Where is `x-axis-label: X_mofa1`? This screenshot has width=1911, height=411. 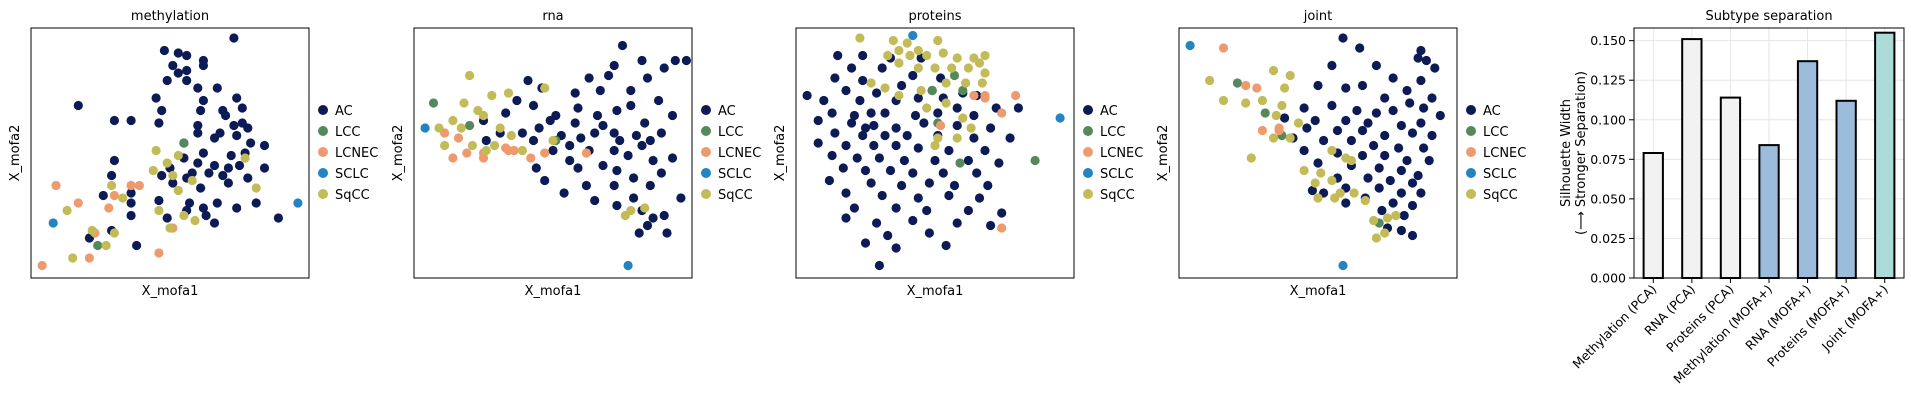
x-axis-label: X_mofa1 is located at coordinates (553, 291).